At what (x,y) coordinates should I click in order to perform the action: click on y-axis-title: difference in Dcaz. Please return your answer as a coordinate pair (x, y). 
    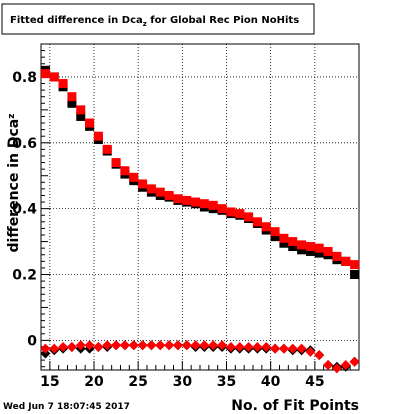
    Looking at the image, I should click on (14, 183).